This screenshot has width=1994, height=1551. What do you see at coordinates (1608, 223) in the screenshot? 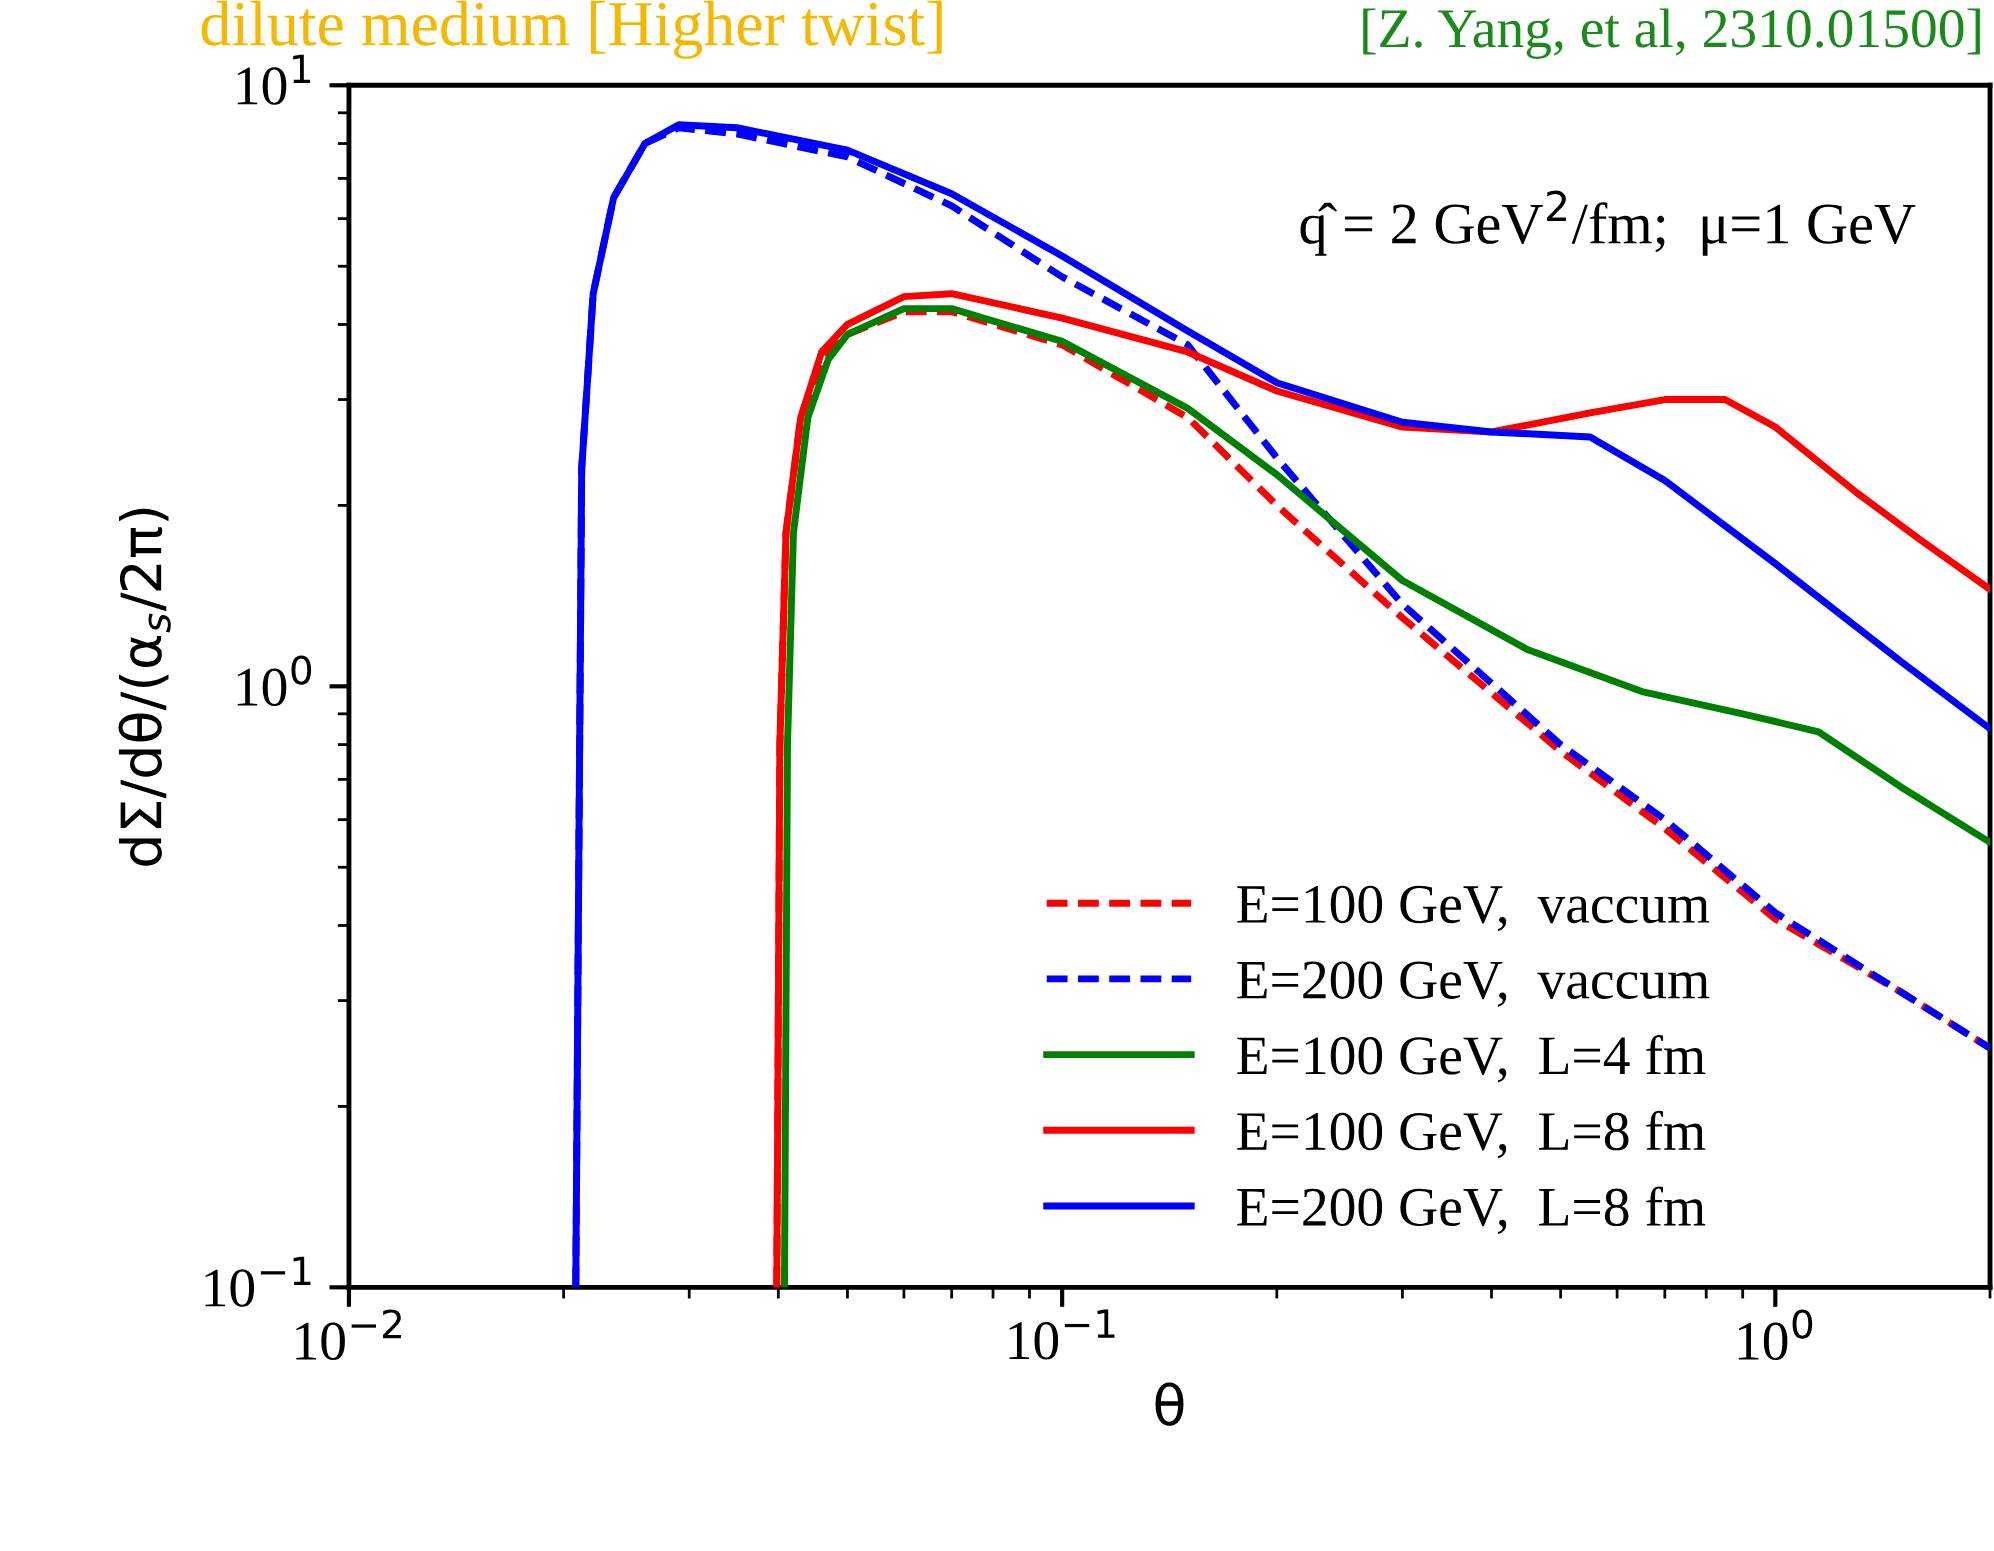
I see `annotation: q̂ = 2 GeV$^{2}$/fm; μ=1 GeV` at bounding box center [1608, 223].